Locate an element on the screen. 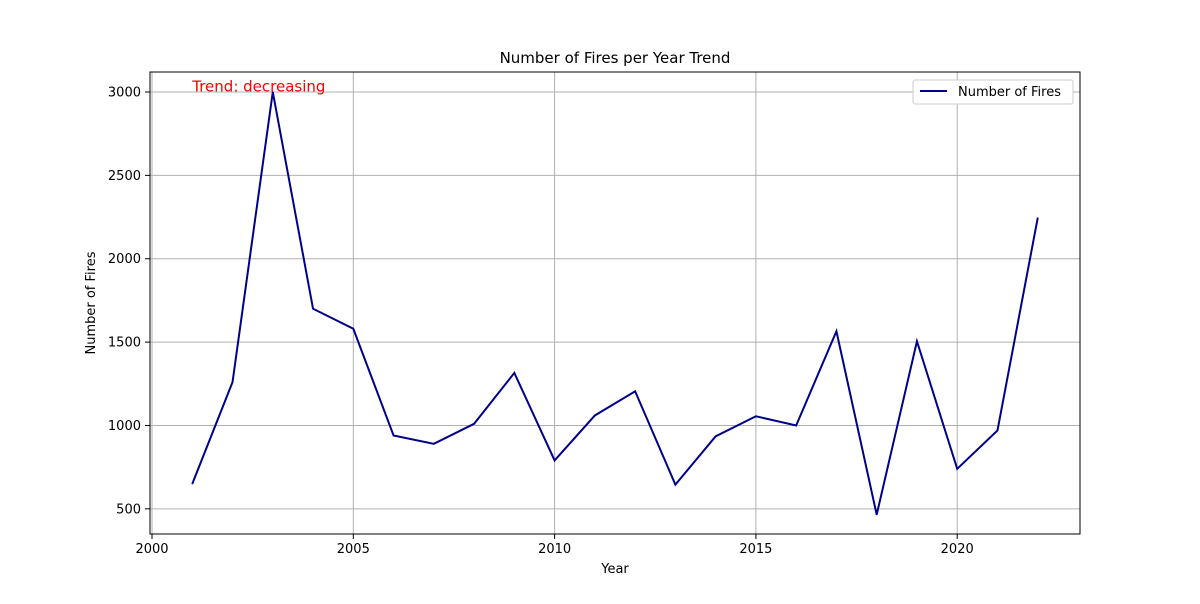 This screenshot has width=1200, height=604. y-tick-label: 1500 is located at coordinates (124, 343).